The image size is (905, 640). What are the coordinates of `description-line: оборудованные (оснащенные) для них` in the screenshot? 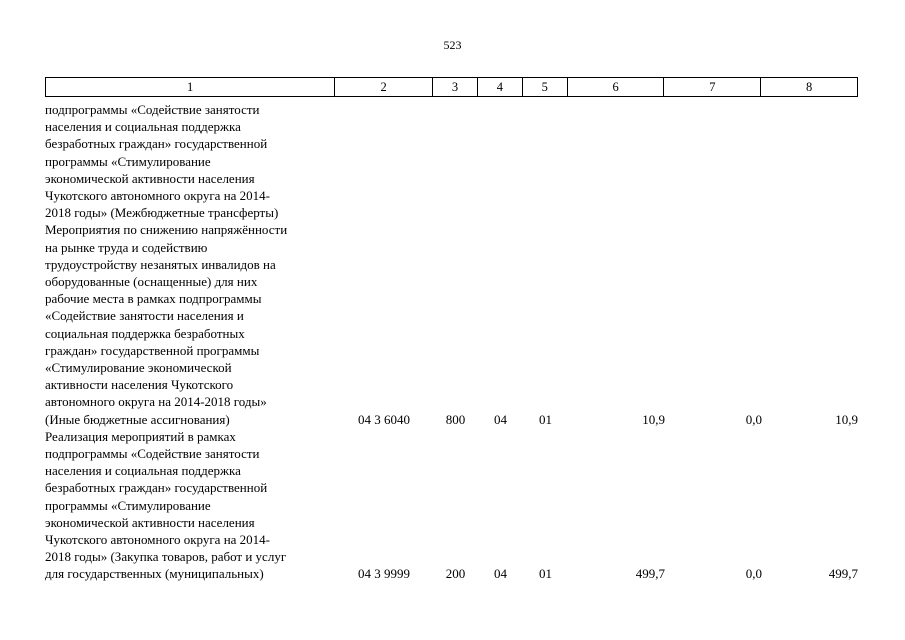 It's located at (151, 282).